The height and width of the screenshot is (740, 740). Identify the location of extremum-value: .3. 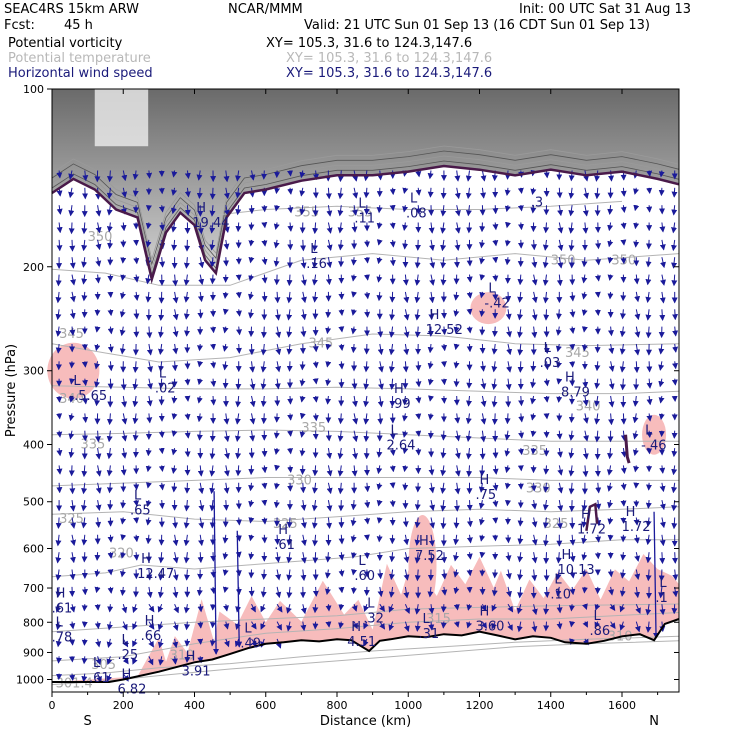
(537, 202).